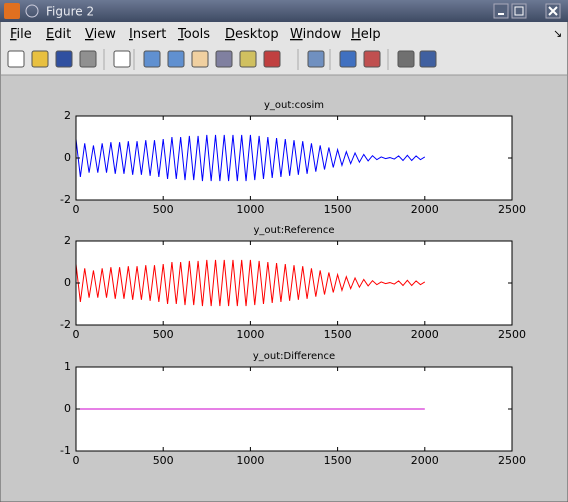 The image size is (568, 502). I want to click on menu-item: File, so click(21, 34).